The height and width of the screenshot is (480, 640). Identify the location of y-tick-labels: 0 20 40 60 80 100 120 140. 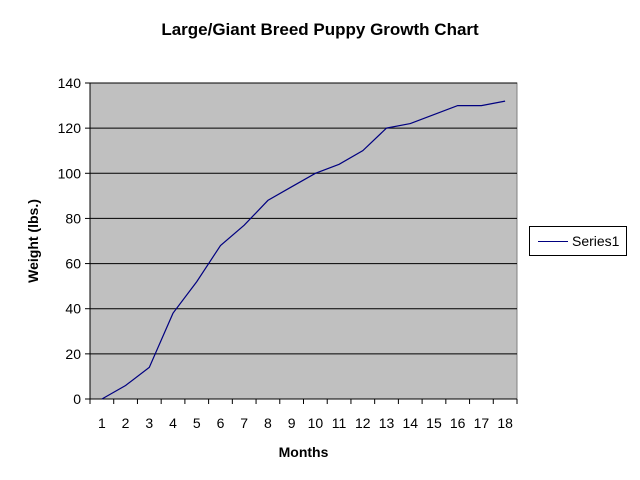
(70, 241).